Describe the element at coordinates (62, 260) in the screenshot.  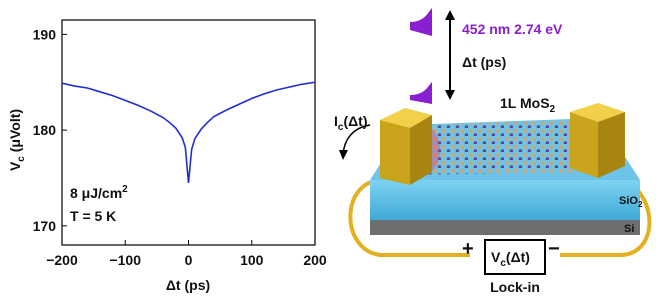
I see `x-tick-label: −200` at that location.